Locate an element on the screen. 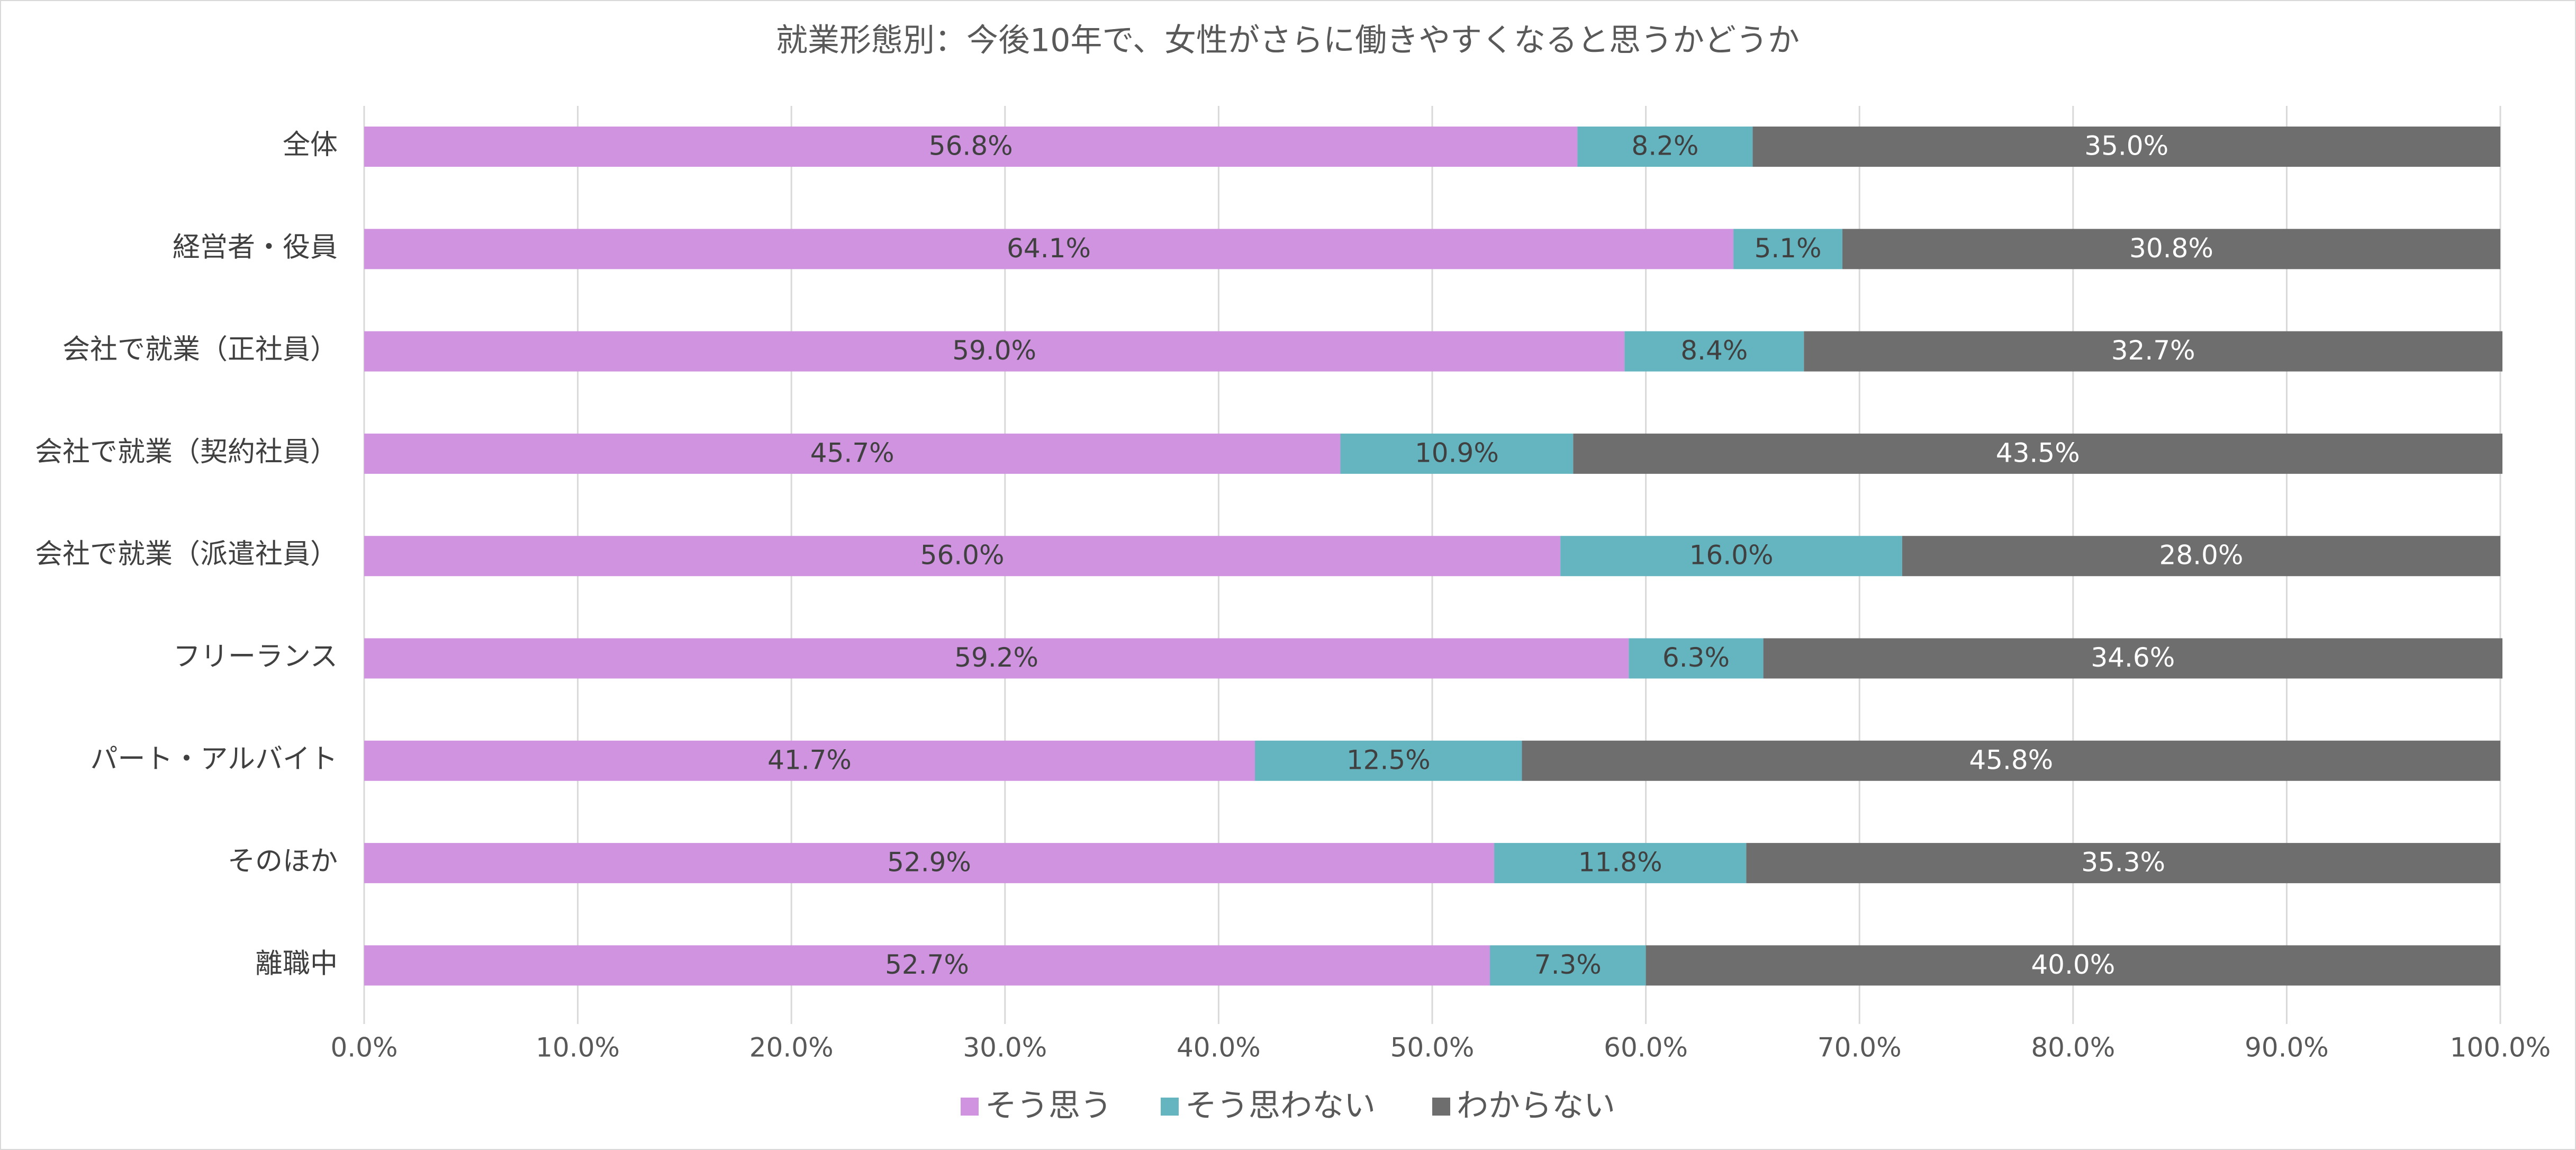  data-label: 59.2% is located at coordinates (996, 658).